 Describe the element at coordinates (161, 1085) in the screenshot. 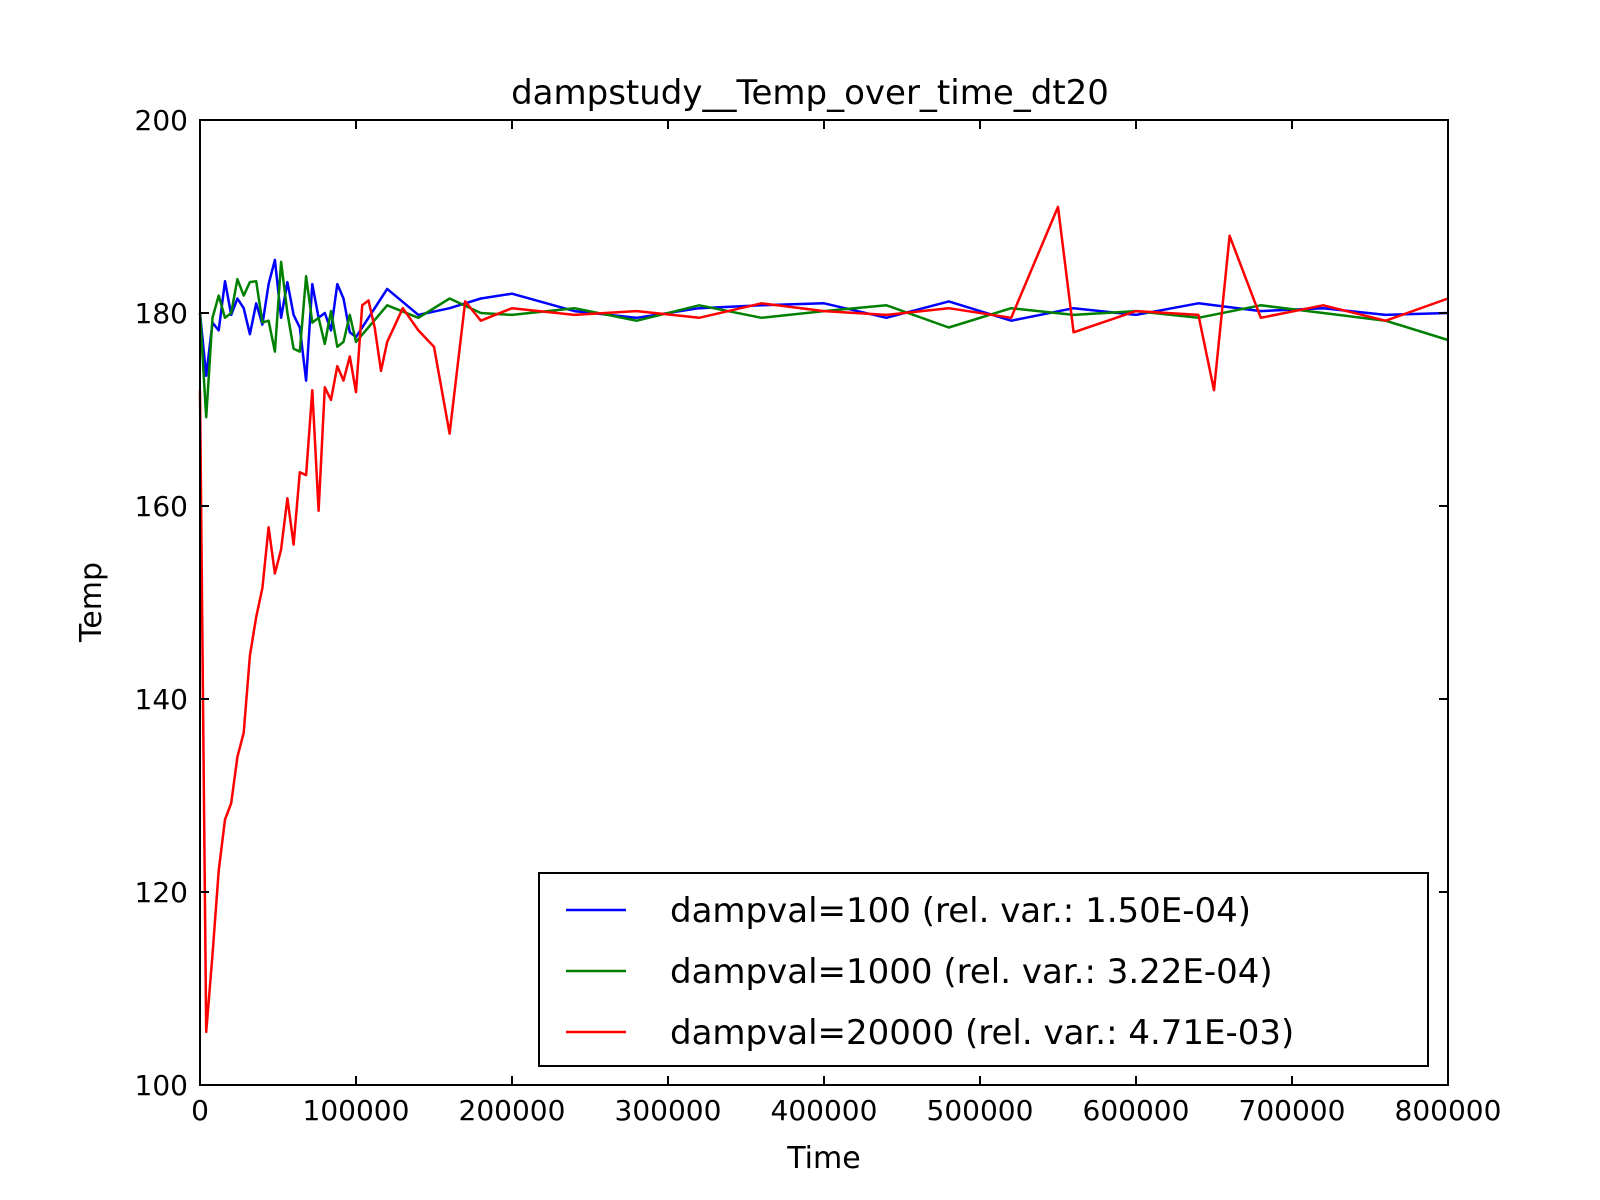

I see `y-tick-label: 100` at that location.